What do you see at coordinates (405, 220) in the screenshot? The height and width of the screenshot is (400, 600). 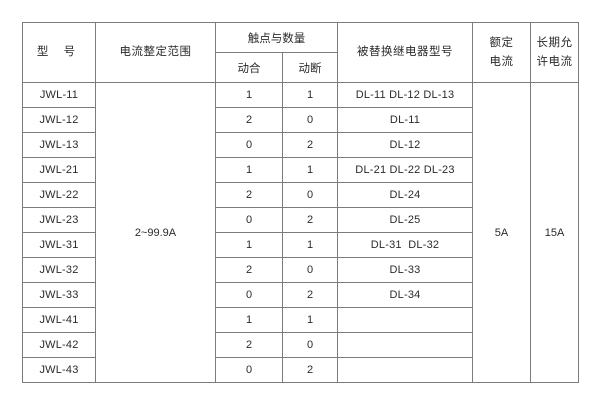 I see `cell-replaced-relay: DL-25` at bounding box center [405, 220].